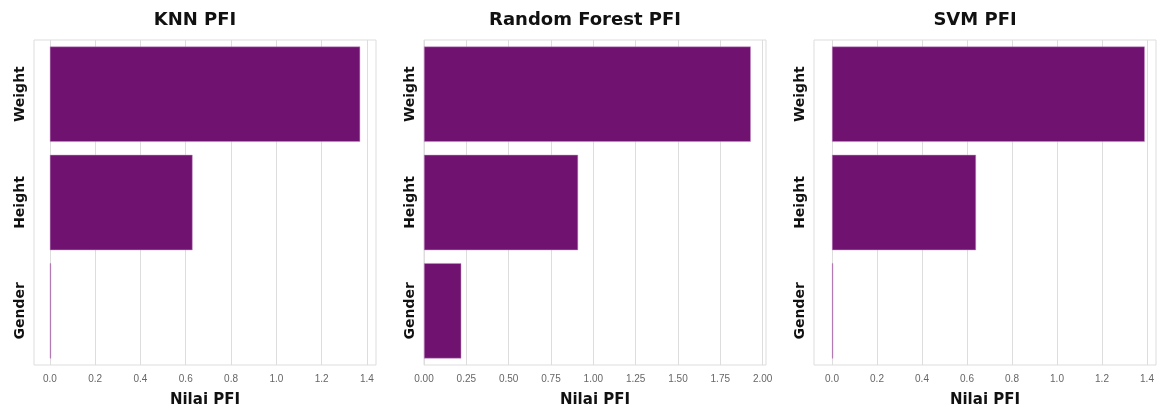 The image size is (1170, 417). I want to click on chart-title: KNN PFI, so click(195, 18).